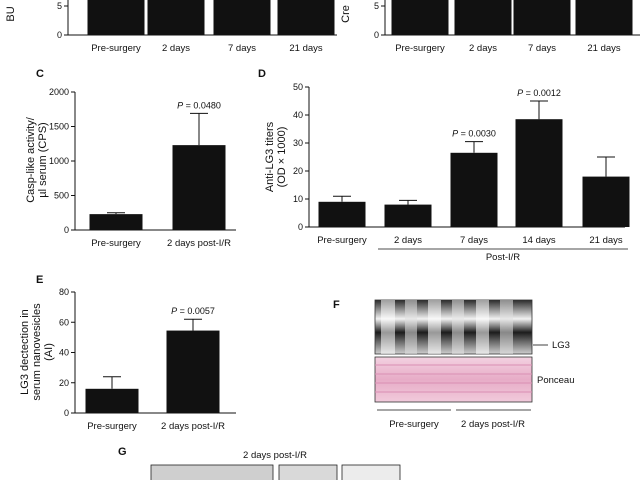 Image resolution: width=640 pixels, height=480 pixels. What do you see at coordinates (176, 48) in the screenshot?
I see `panel-a-category-label-1: 2 days` at bounding box center [176, 48].